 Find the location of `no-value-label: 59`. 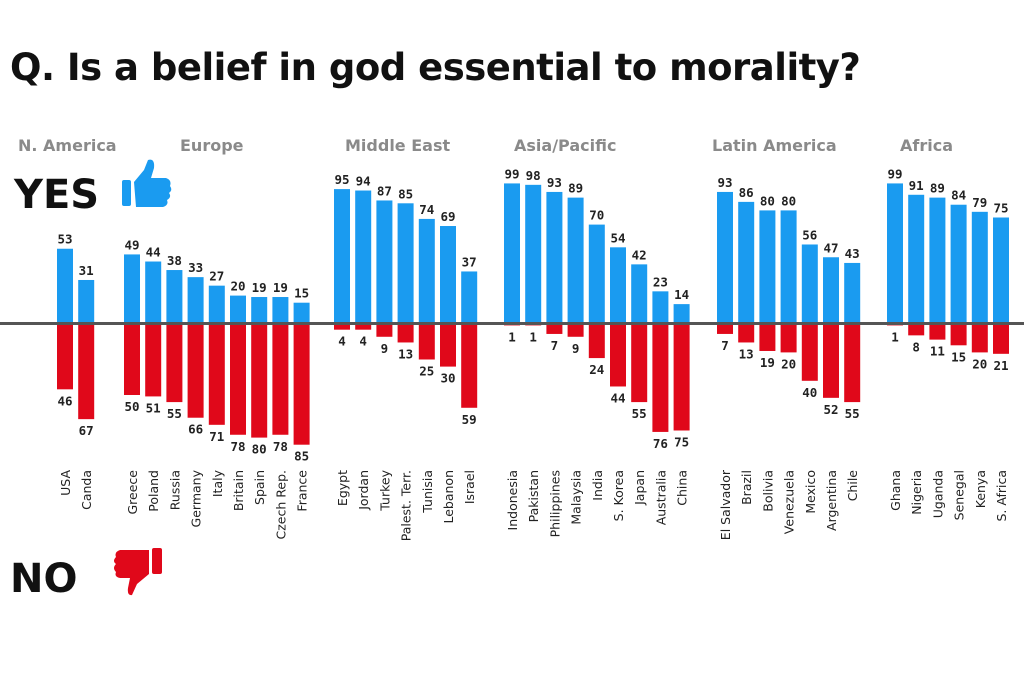

no-value-label: 59 is located at coordinates (469, 419).